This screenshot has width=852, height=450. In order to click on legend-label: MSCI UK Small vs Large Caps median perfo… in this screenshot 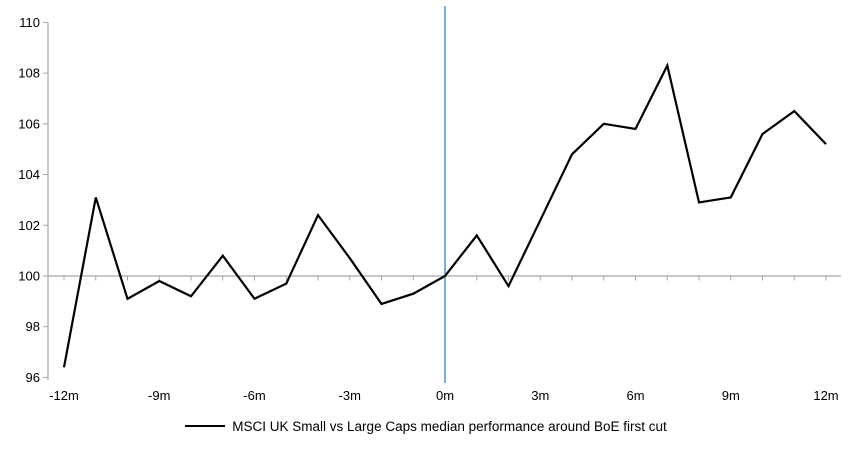, I will do `click(449, 426)`.